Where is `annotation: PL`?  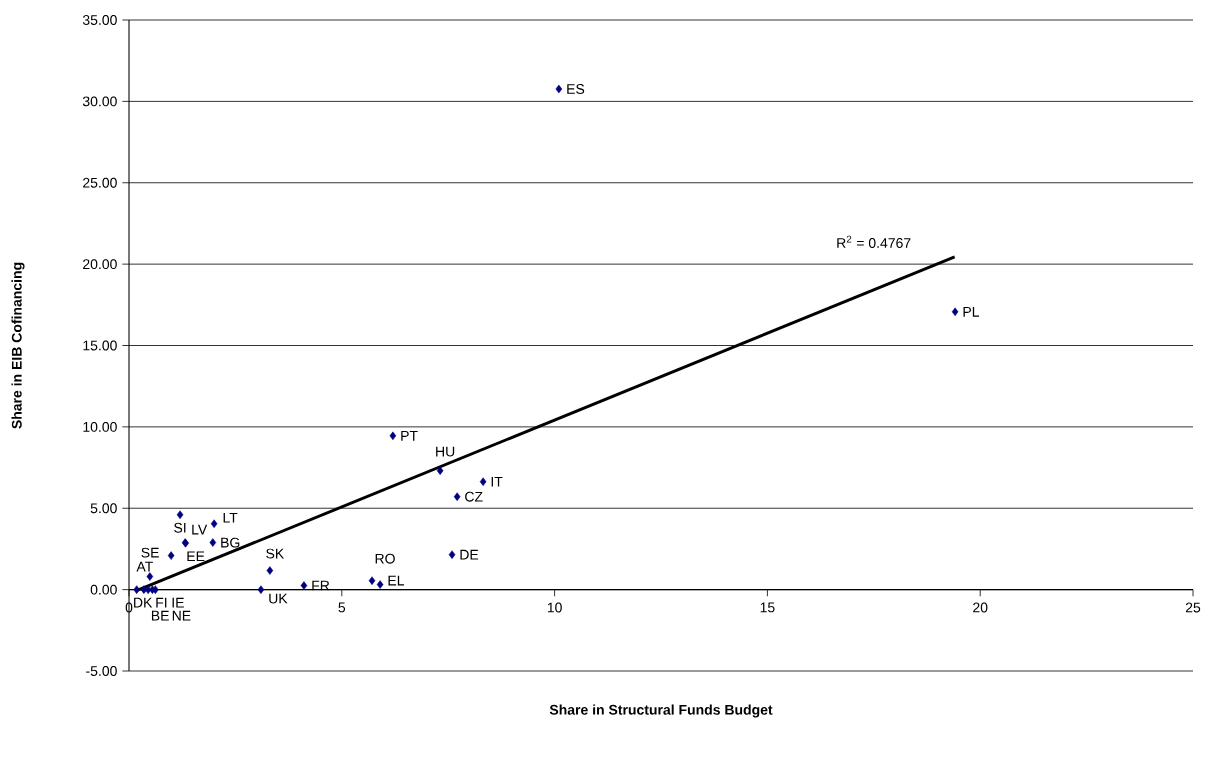 annotation: PL is located at coordinates (971, 312).